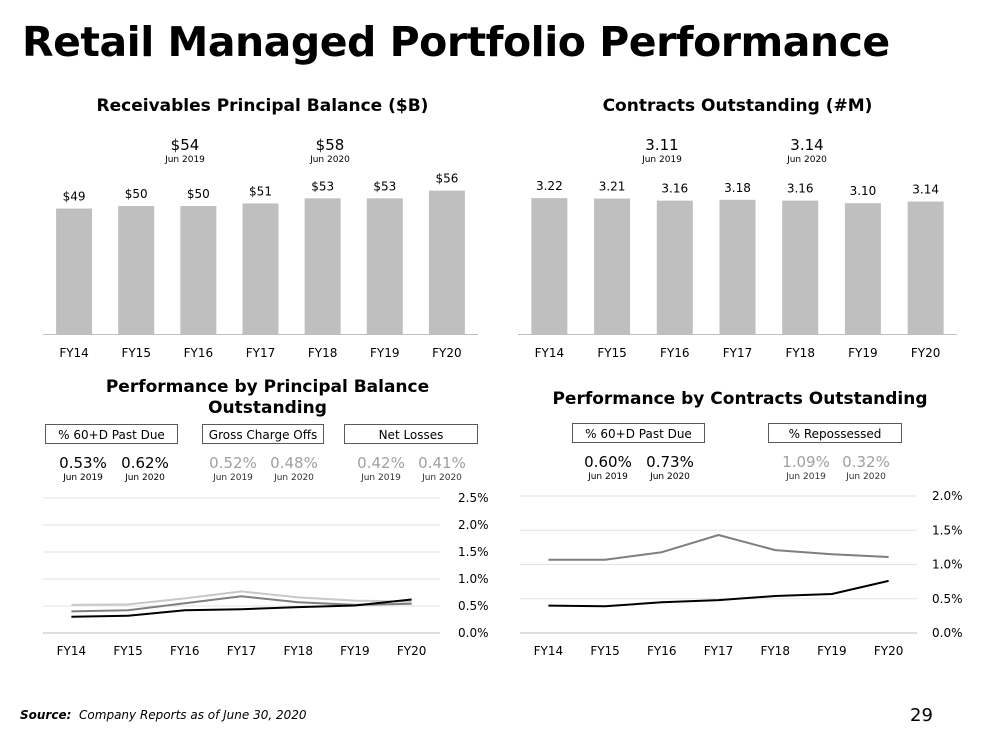  What do you see at coordinates (806, 462) in the screenshot?
I see `stat-value: 1.09%` at bounding box center [806, 462].